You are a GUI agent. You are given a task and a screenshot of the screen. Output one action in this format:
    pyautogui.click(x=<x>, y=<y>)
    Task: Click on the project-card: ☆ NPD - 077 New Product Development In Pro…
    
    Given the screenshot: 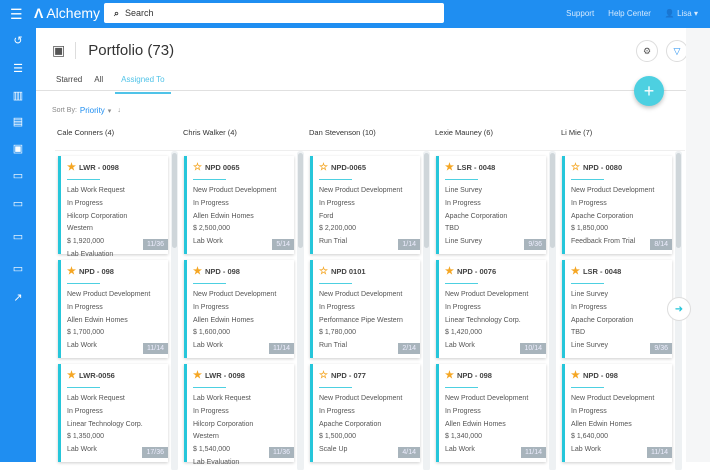 What is the action you would take?
    pyautogui.click(x=365, y=413)
    